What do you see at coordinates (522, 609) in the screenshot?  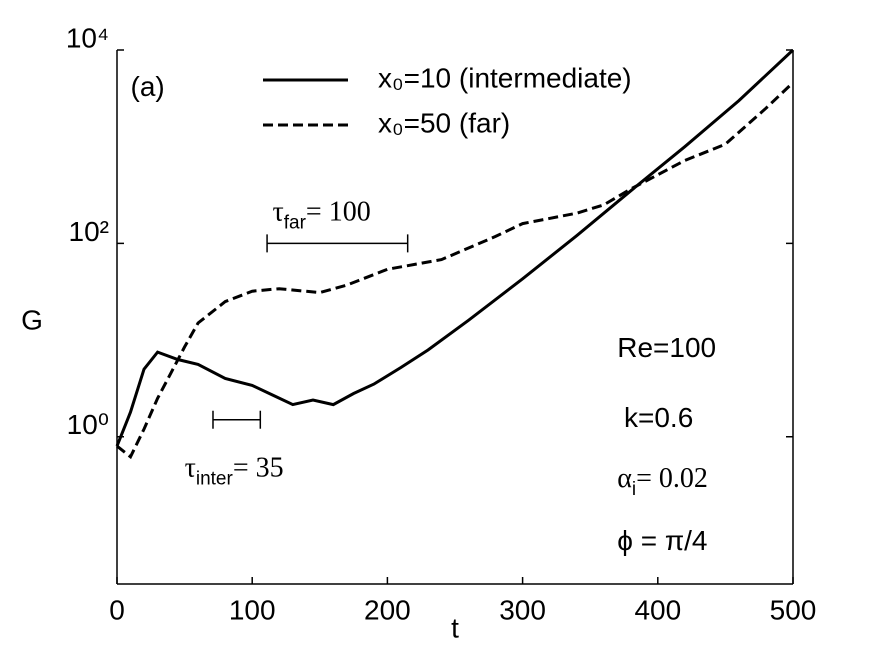 I see `x-tick-label: 300` at bounding box center [522, 609].